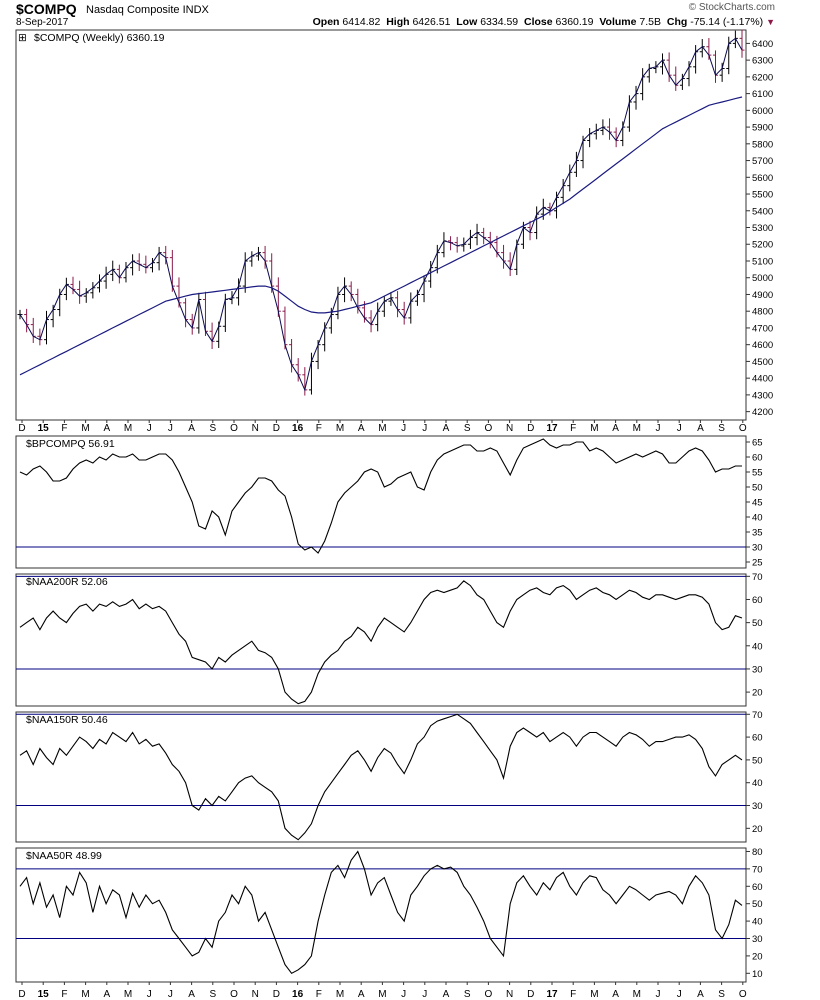 The image size is (820, 1000). I want to click on y-tick-label: 20, so click(757, 956).